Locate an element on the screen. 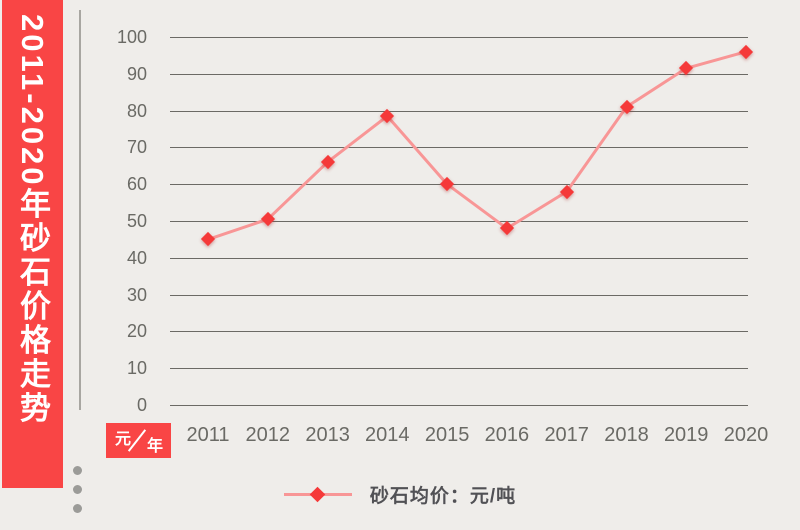 The height and width of the screenshot is (530, 800). data-point-2013 is located at coordinates (327, 162).